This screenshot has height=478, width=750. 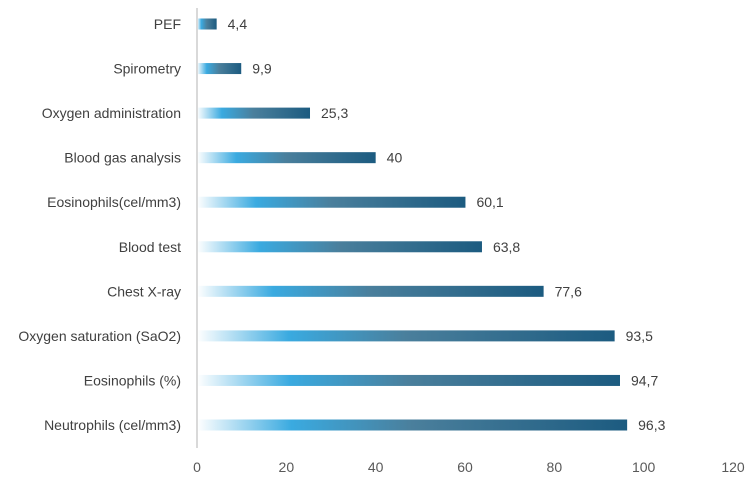 What do you see at coordinates (644, 467) in the screenshot?
I see `x-tick-label: 100` at bounding box center [644, 467].